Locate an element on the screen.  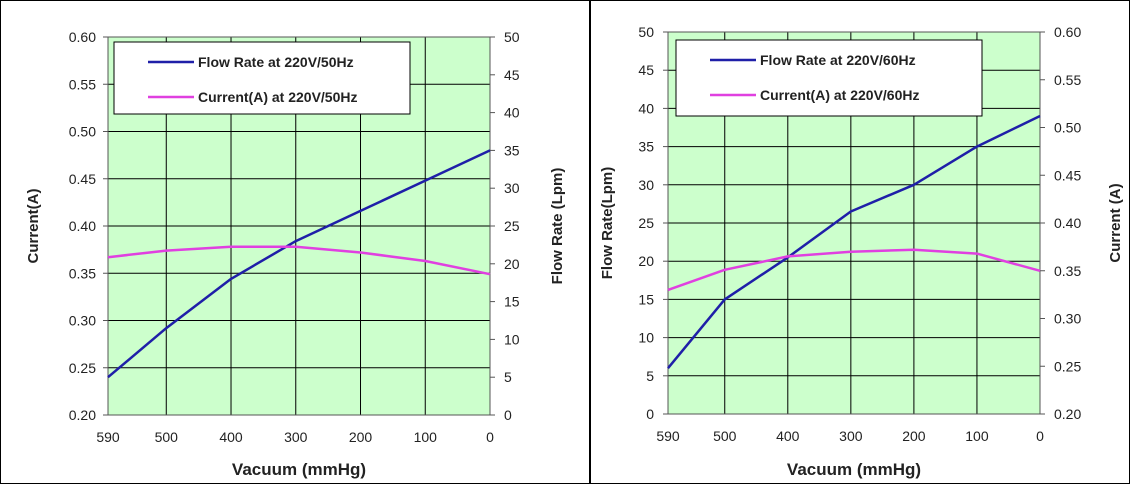
left-axis-tick-label: 40 is located at coordinates (646, 108).